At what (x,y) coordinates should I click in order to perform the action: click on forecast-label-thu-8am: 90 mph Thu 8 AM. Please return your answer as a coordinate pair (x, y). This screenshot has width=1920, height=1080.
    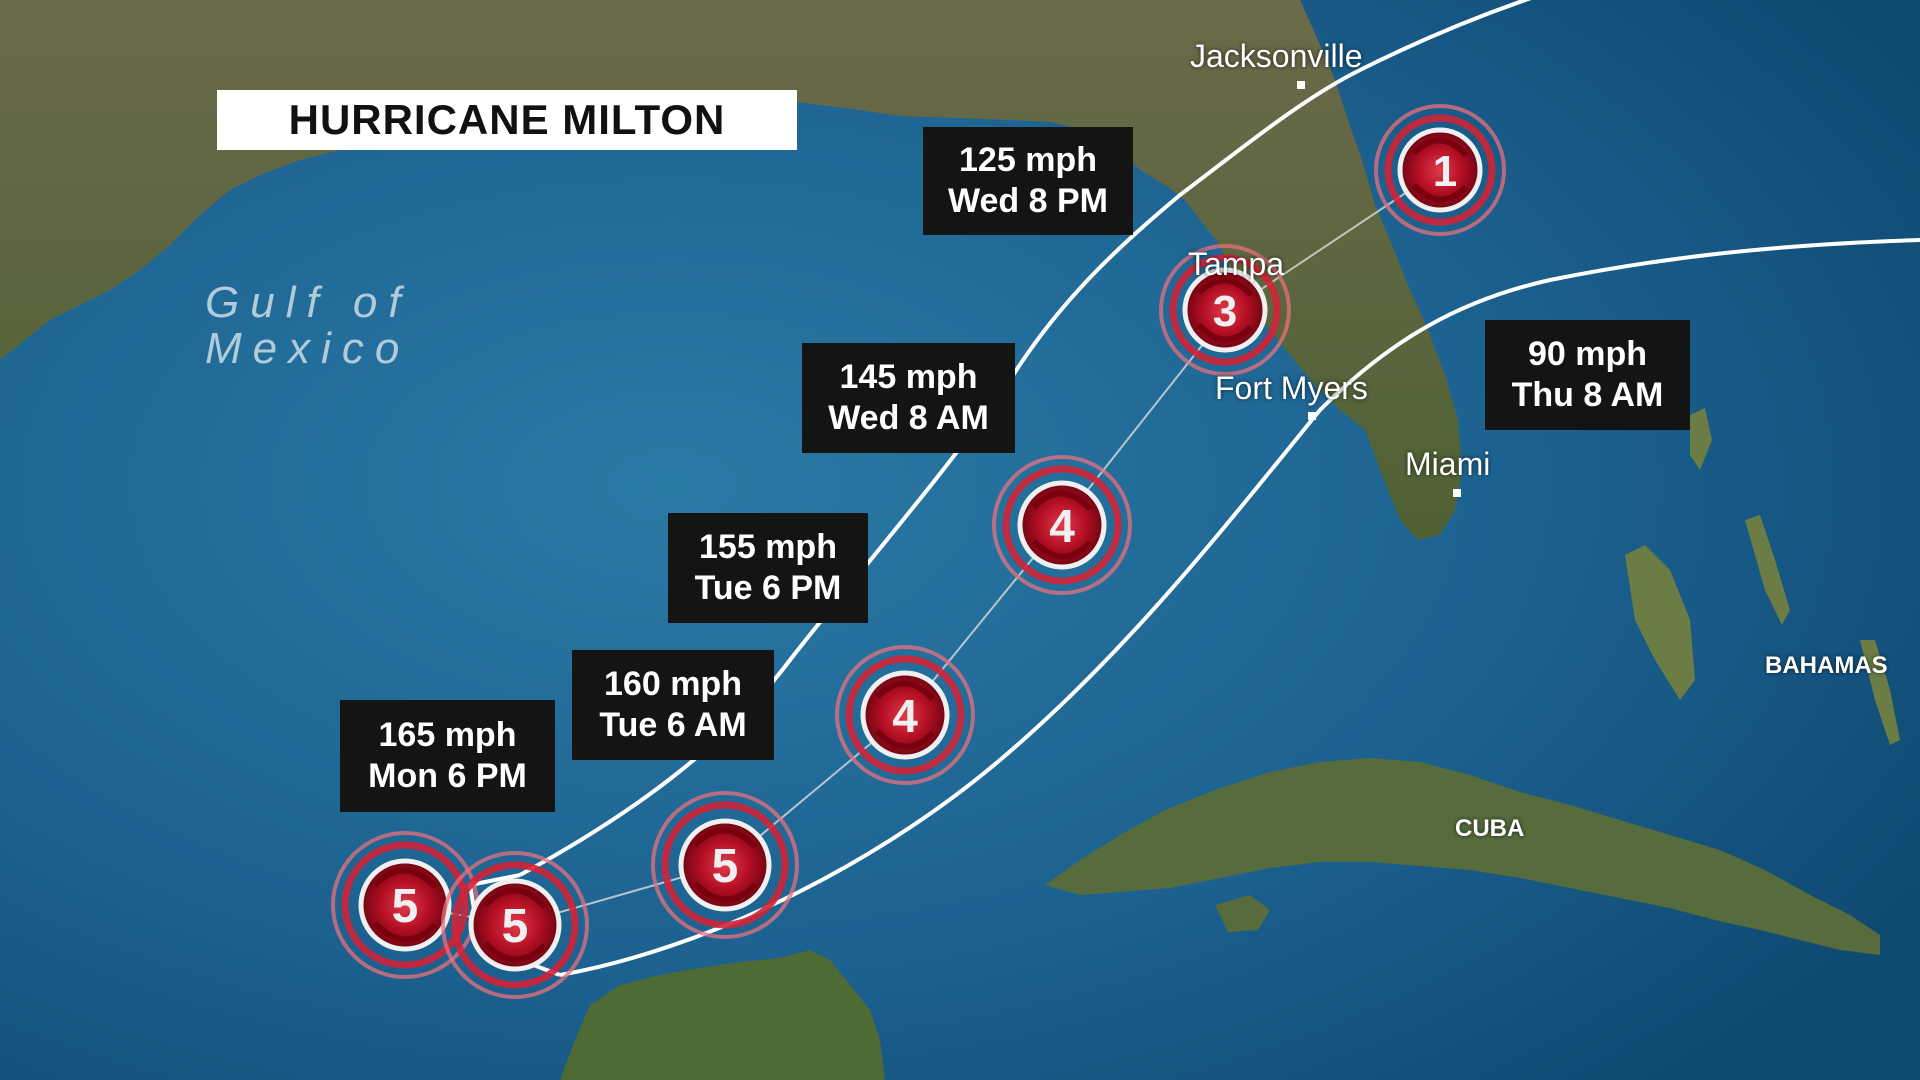
    Looking at the image, I should click on (1587, 375).